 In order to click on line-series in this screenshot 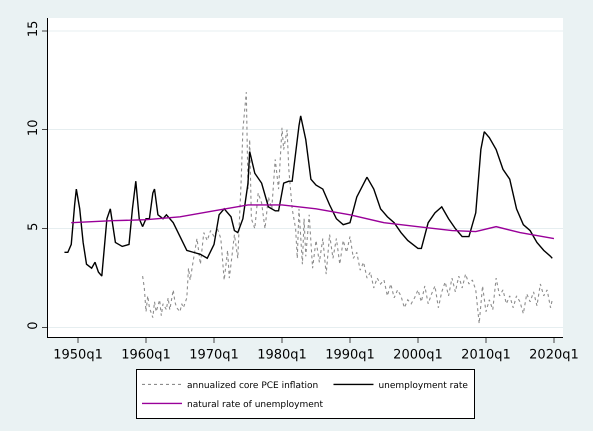, I will do `click(312, 222)`.